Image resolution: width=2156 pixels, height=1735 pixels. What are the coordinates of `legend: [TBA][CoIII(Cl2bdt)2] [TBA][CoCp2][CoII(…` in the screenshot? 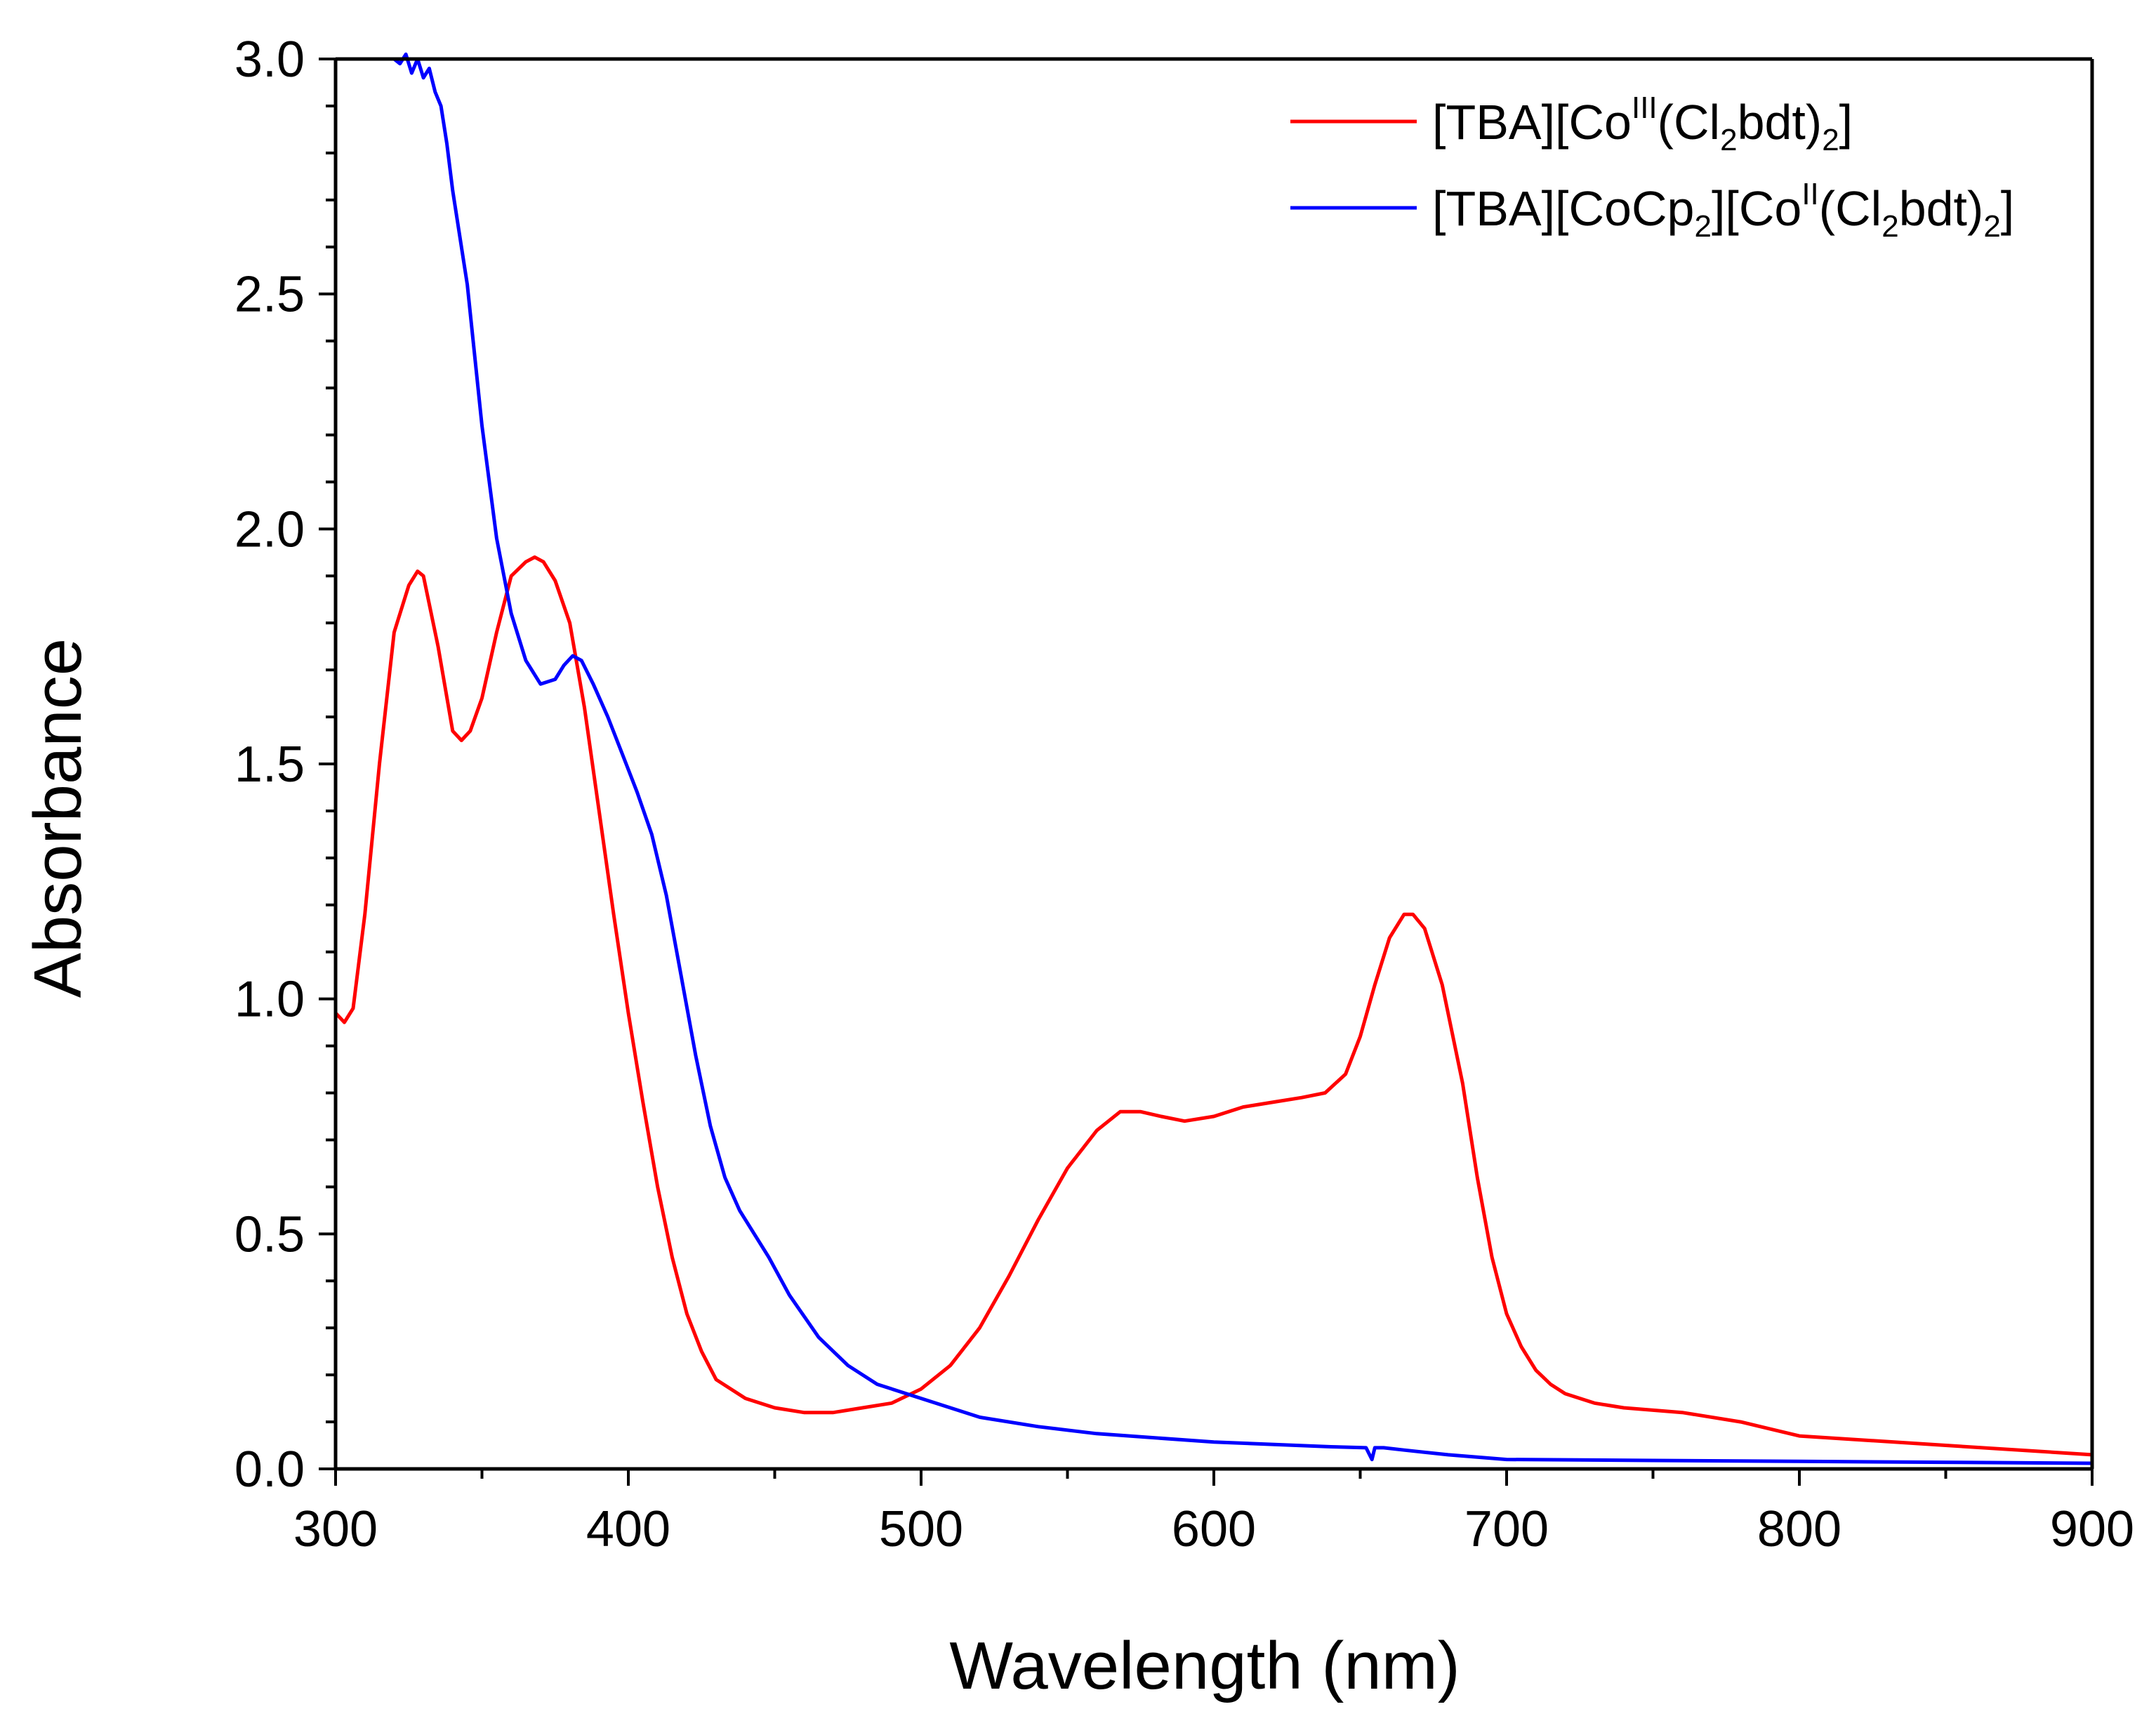 It's located at (1652, 167).